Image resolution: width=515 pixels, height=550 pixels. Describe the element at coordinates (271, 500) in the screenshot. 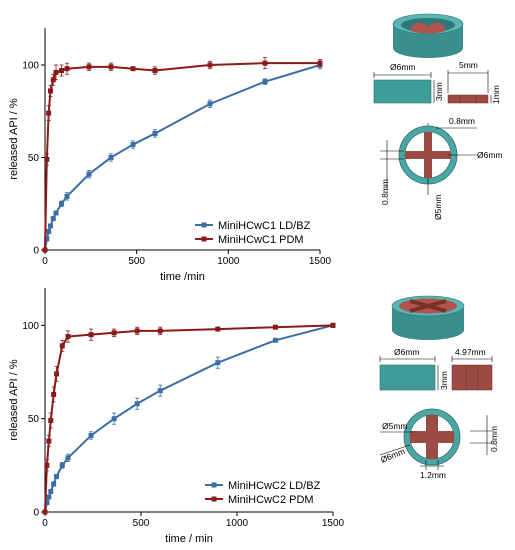

I see `legend-label: MiniHCwC2 PDM` at that location.